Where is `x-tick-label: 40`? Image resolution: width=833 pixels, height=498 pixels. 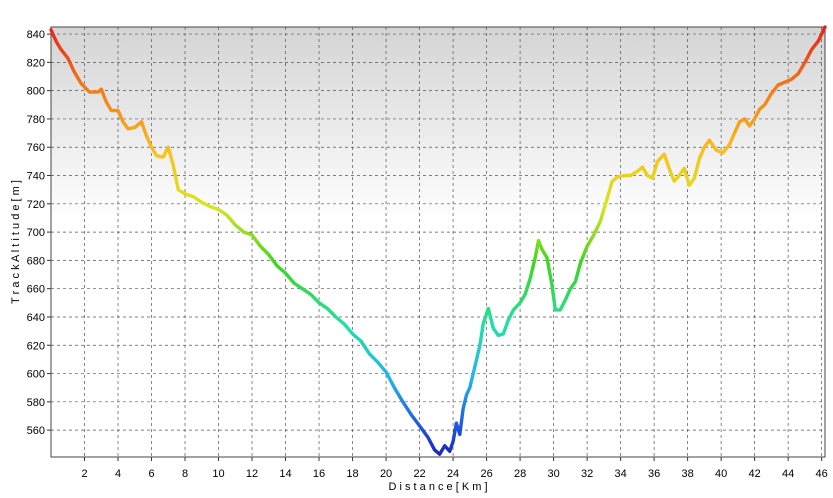 x-tick-label: 40 is located at coordinates (721, 474).